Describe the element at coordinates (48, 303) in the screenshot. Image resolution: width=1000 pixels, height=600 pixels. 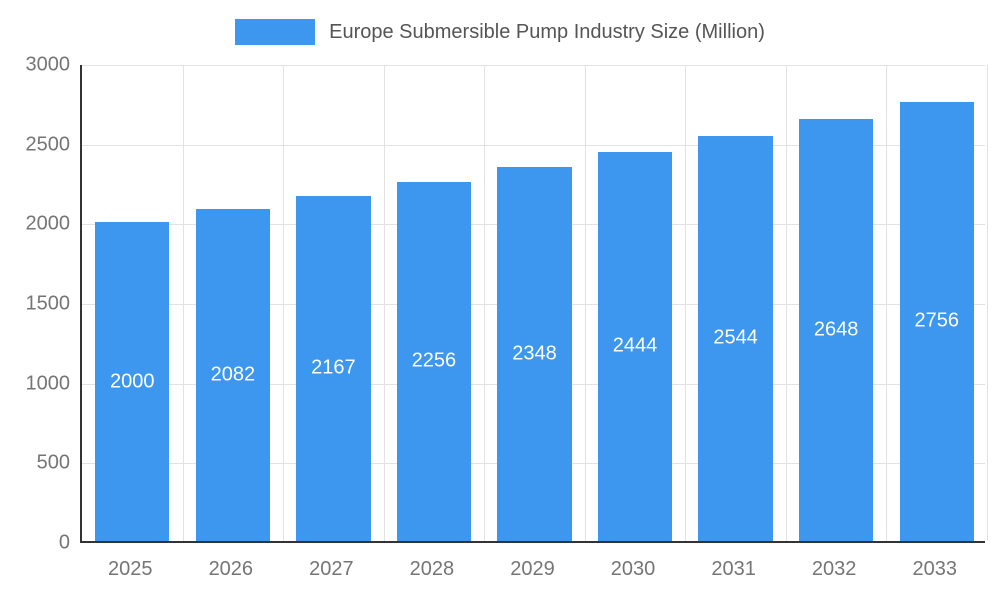
I see `y-tick-label: 1500` at that location.